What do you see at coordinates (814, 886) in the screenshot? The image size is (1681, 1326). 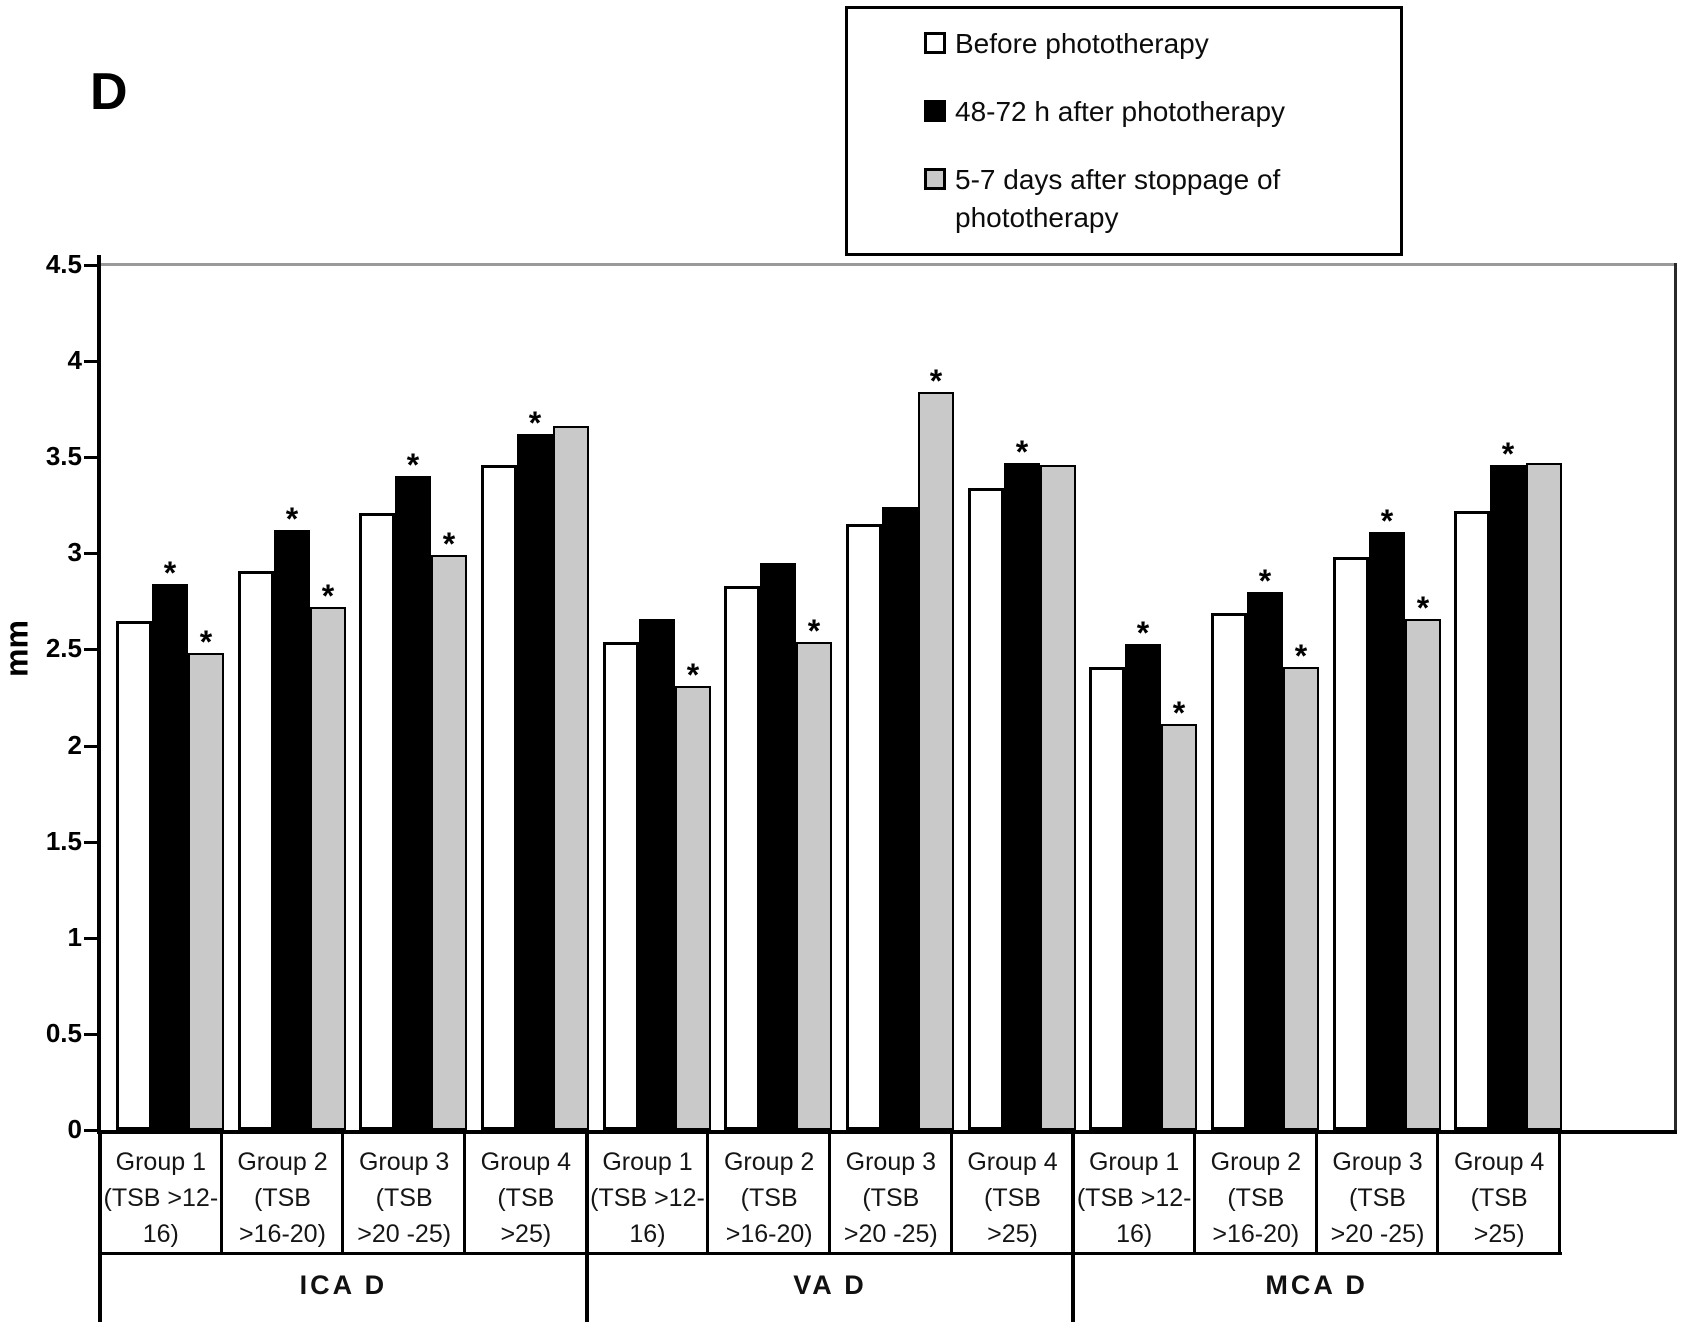 I see `bar-vad-group2-series2` at bounding box center [814, 886].